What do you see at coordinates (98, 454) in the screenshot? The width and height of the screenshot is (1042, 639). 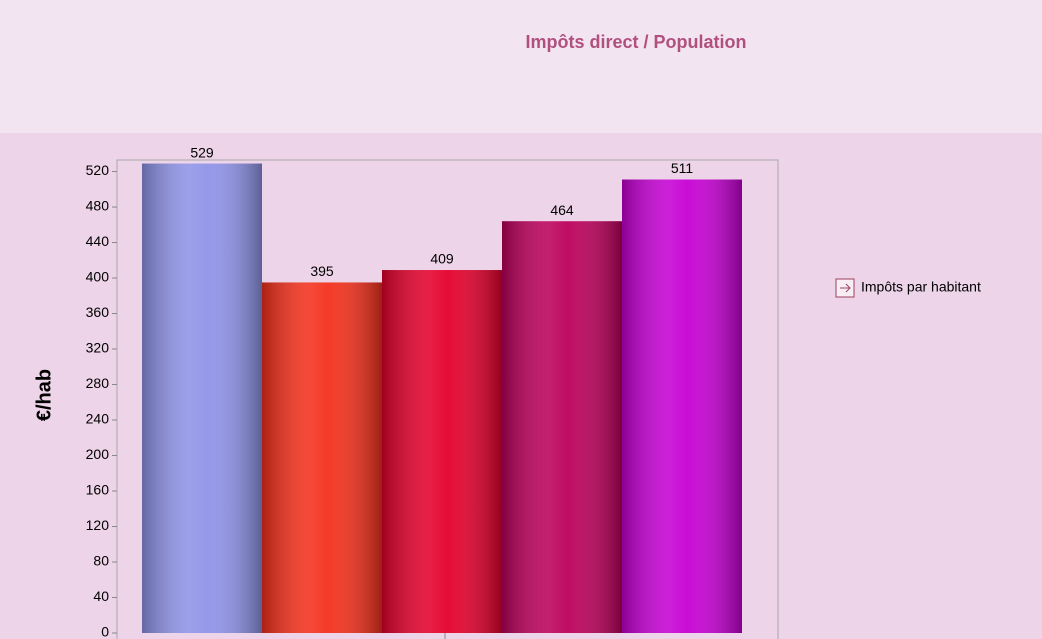 I see `y-tick-label: 200` at bounding box center [98, 454].